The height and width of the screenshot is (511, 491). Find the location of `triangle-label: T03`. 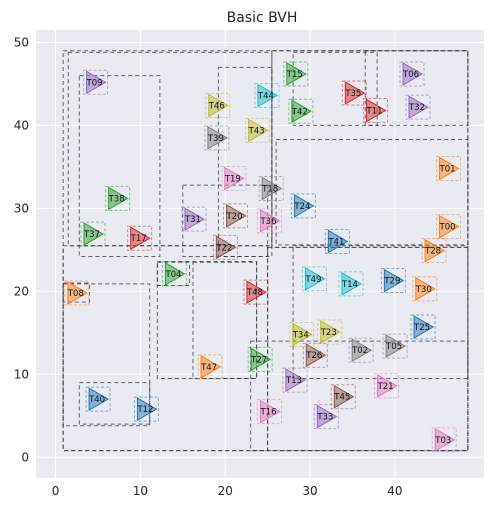

triangle-label: T03 is located at coordinates (442, 441).